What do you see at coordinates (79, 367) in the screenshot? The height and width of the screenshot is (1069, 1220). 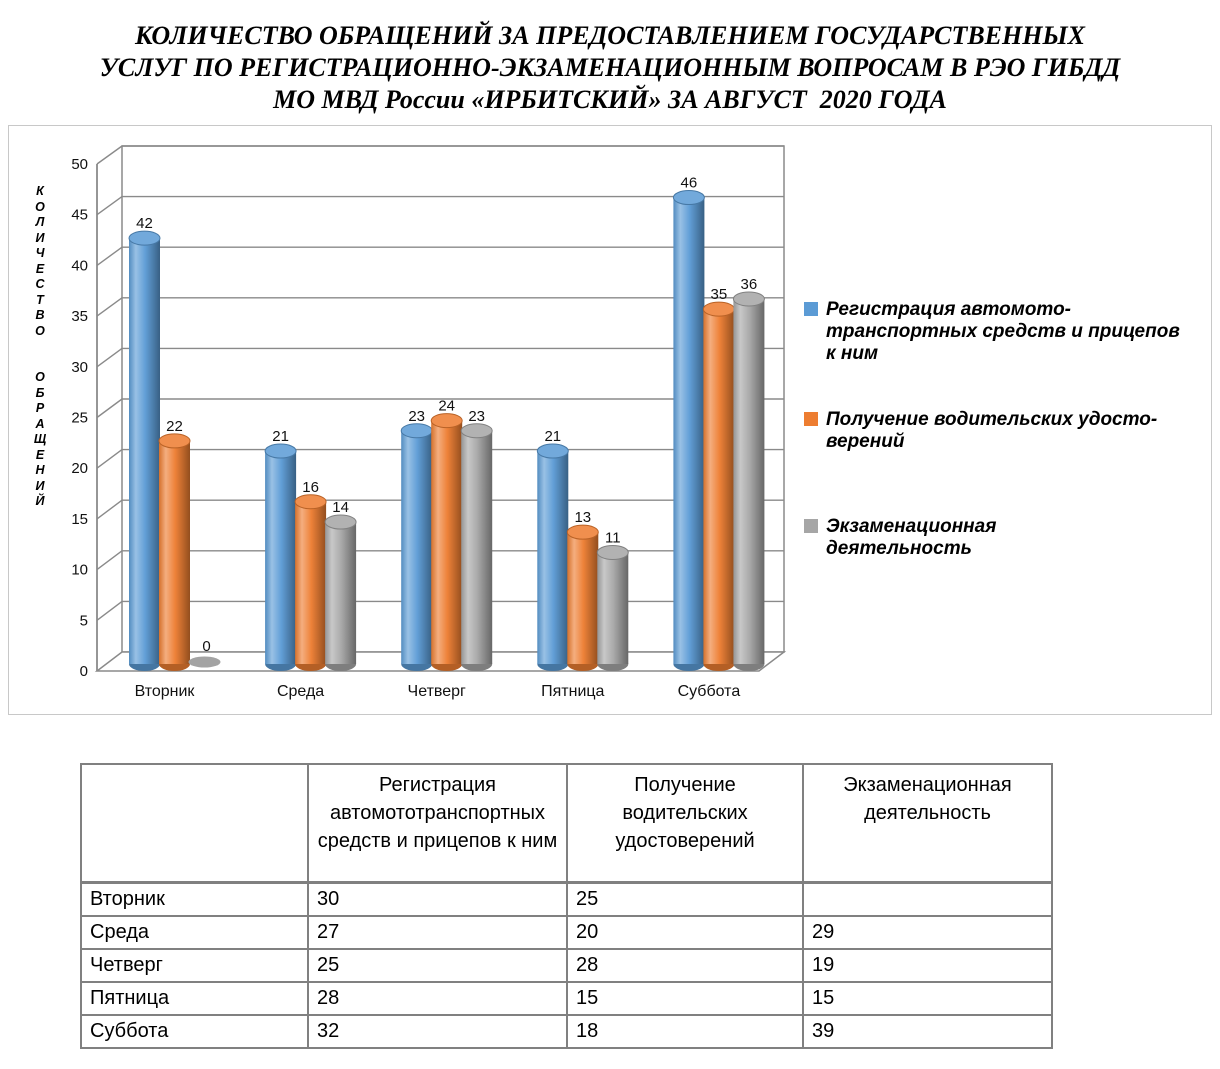 I see `y-tick-label: 30` at bounding box center [79, 367].